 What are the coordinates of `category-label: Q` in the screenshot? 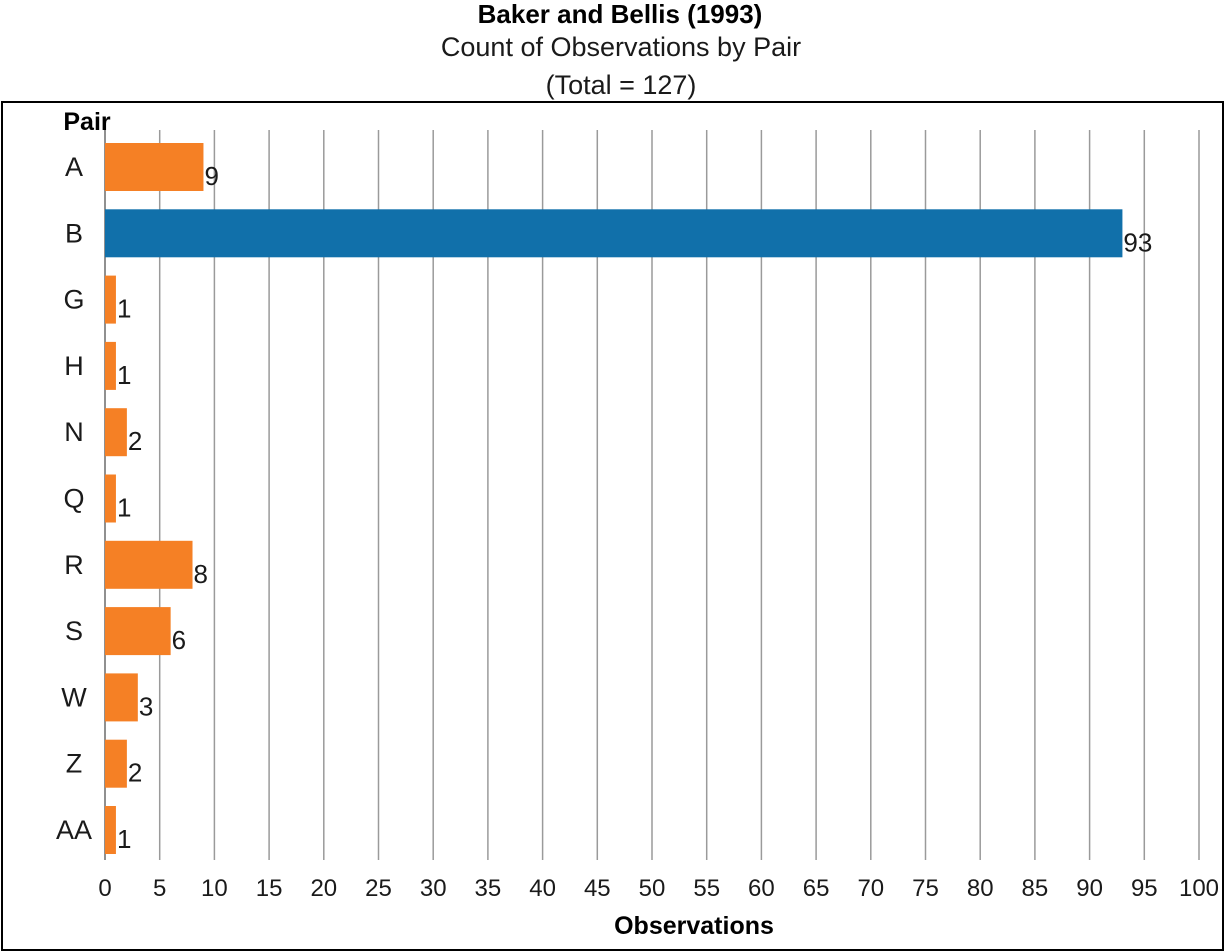 It's located at (73, 499).